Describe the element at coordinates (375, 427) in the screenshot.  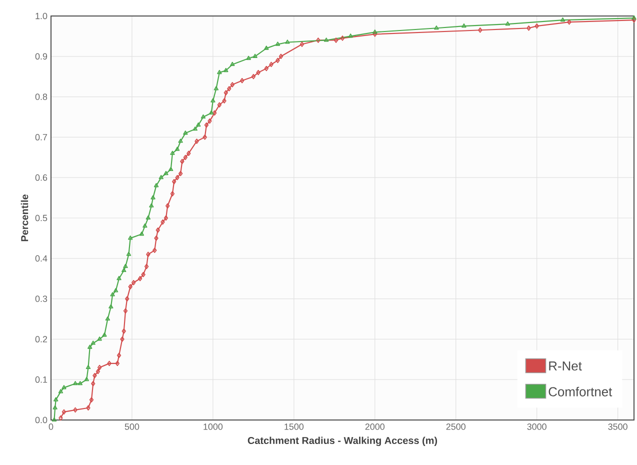
I see `x-tick-label: 2000` at that location.